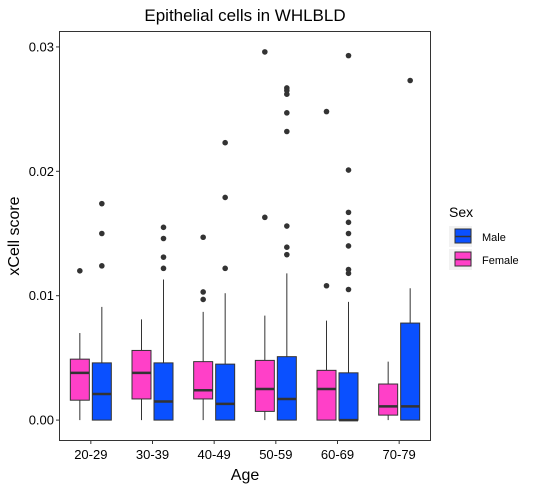  I want to click on y-tick-label: 0.00, so click(41, 420).